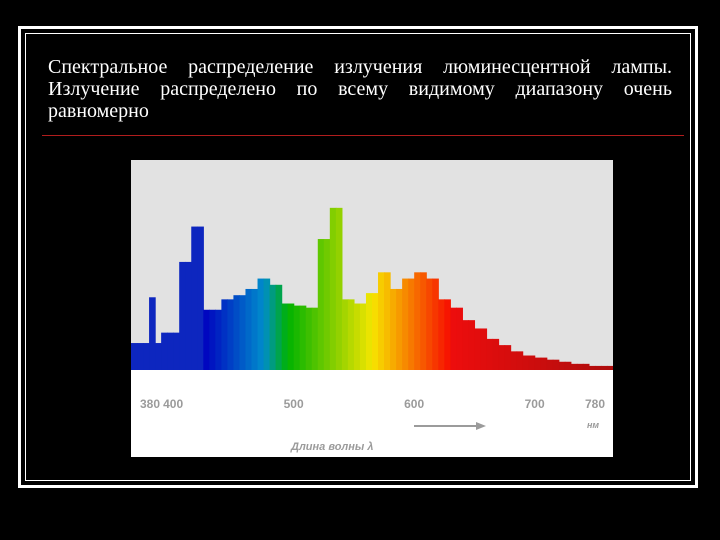  I want to click on wavelength-arrow-head, so click(481, 426).